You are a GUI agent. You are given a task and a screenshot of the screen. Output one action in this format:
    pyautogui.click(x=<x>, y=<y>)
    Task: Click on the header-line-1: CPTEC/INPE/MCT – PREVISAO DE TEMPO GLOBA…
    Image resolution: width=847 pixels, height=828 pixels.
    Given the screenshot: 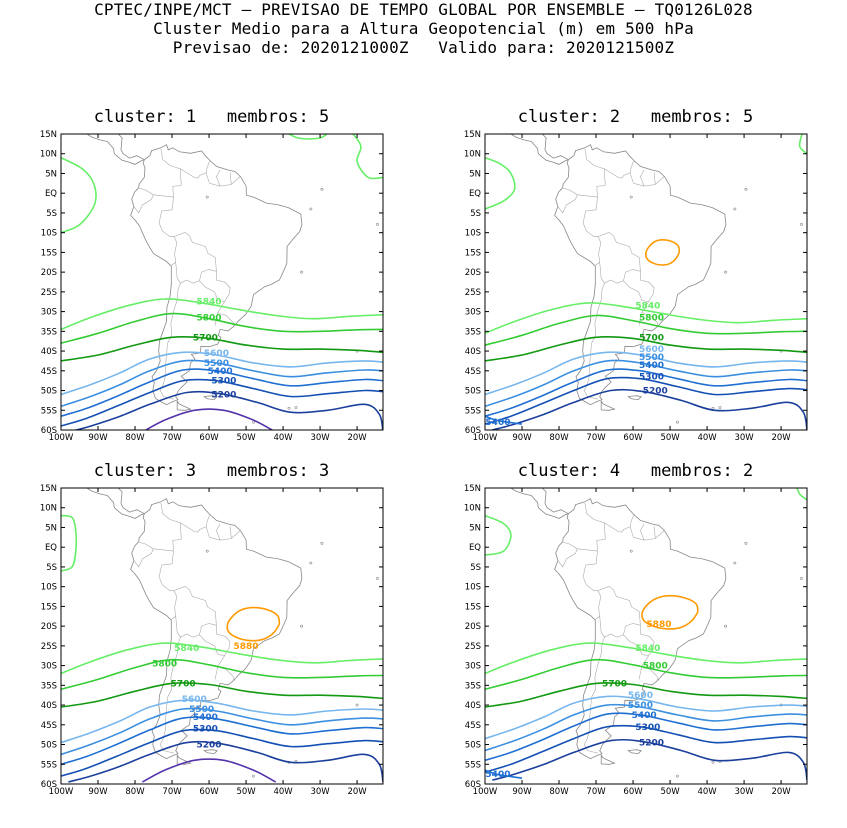 What is the action you would take?
    pyautogui.click(x=423, y=9)
    